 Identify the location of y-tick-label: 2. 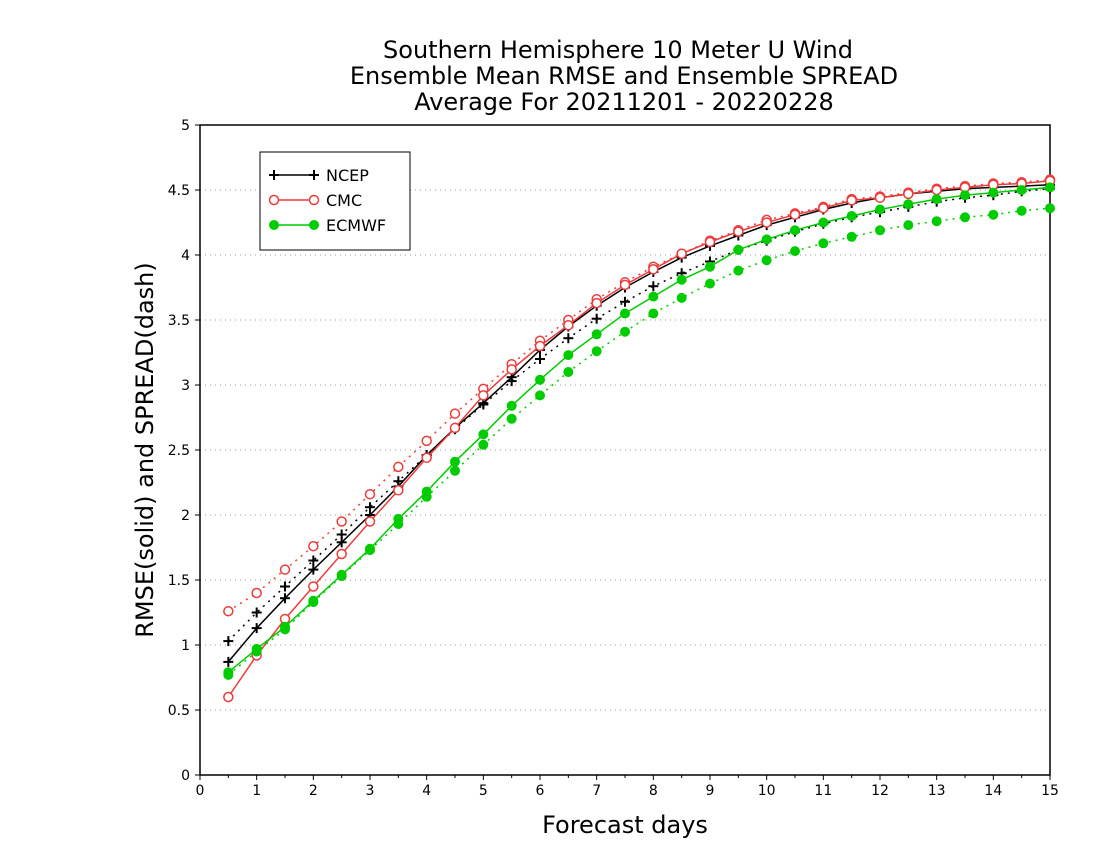
(185, 516).